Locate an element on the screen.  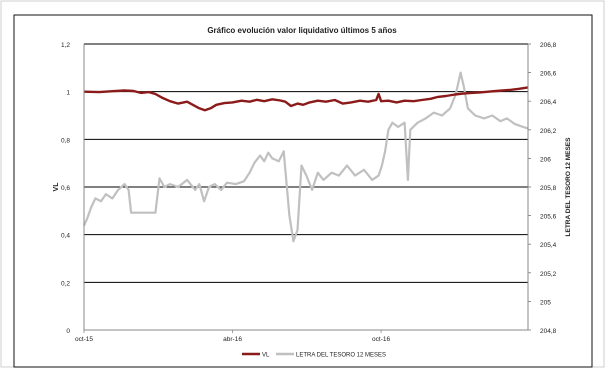
series-line-vl is located at coordinates (306, 99).